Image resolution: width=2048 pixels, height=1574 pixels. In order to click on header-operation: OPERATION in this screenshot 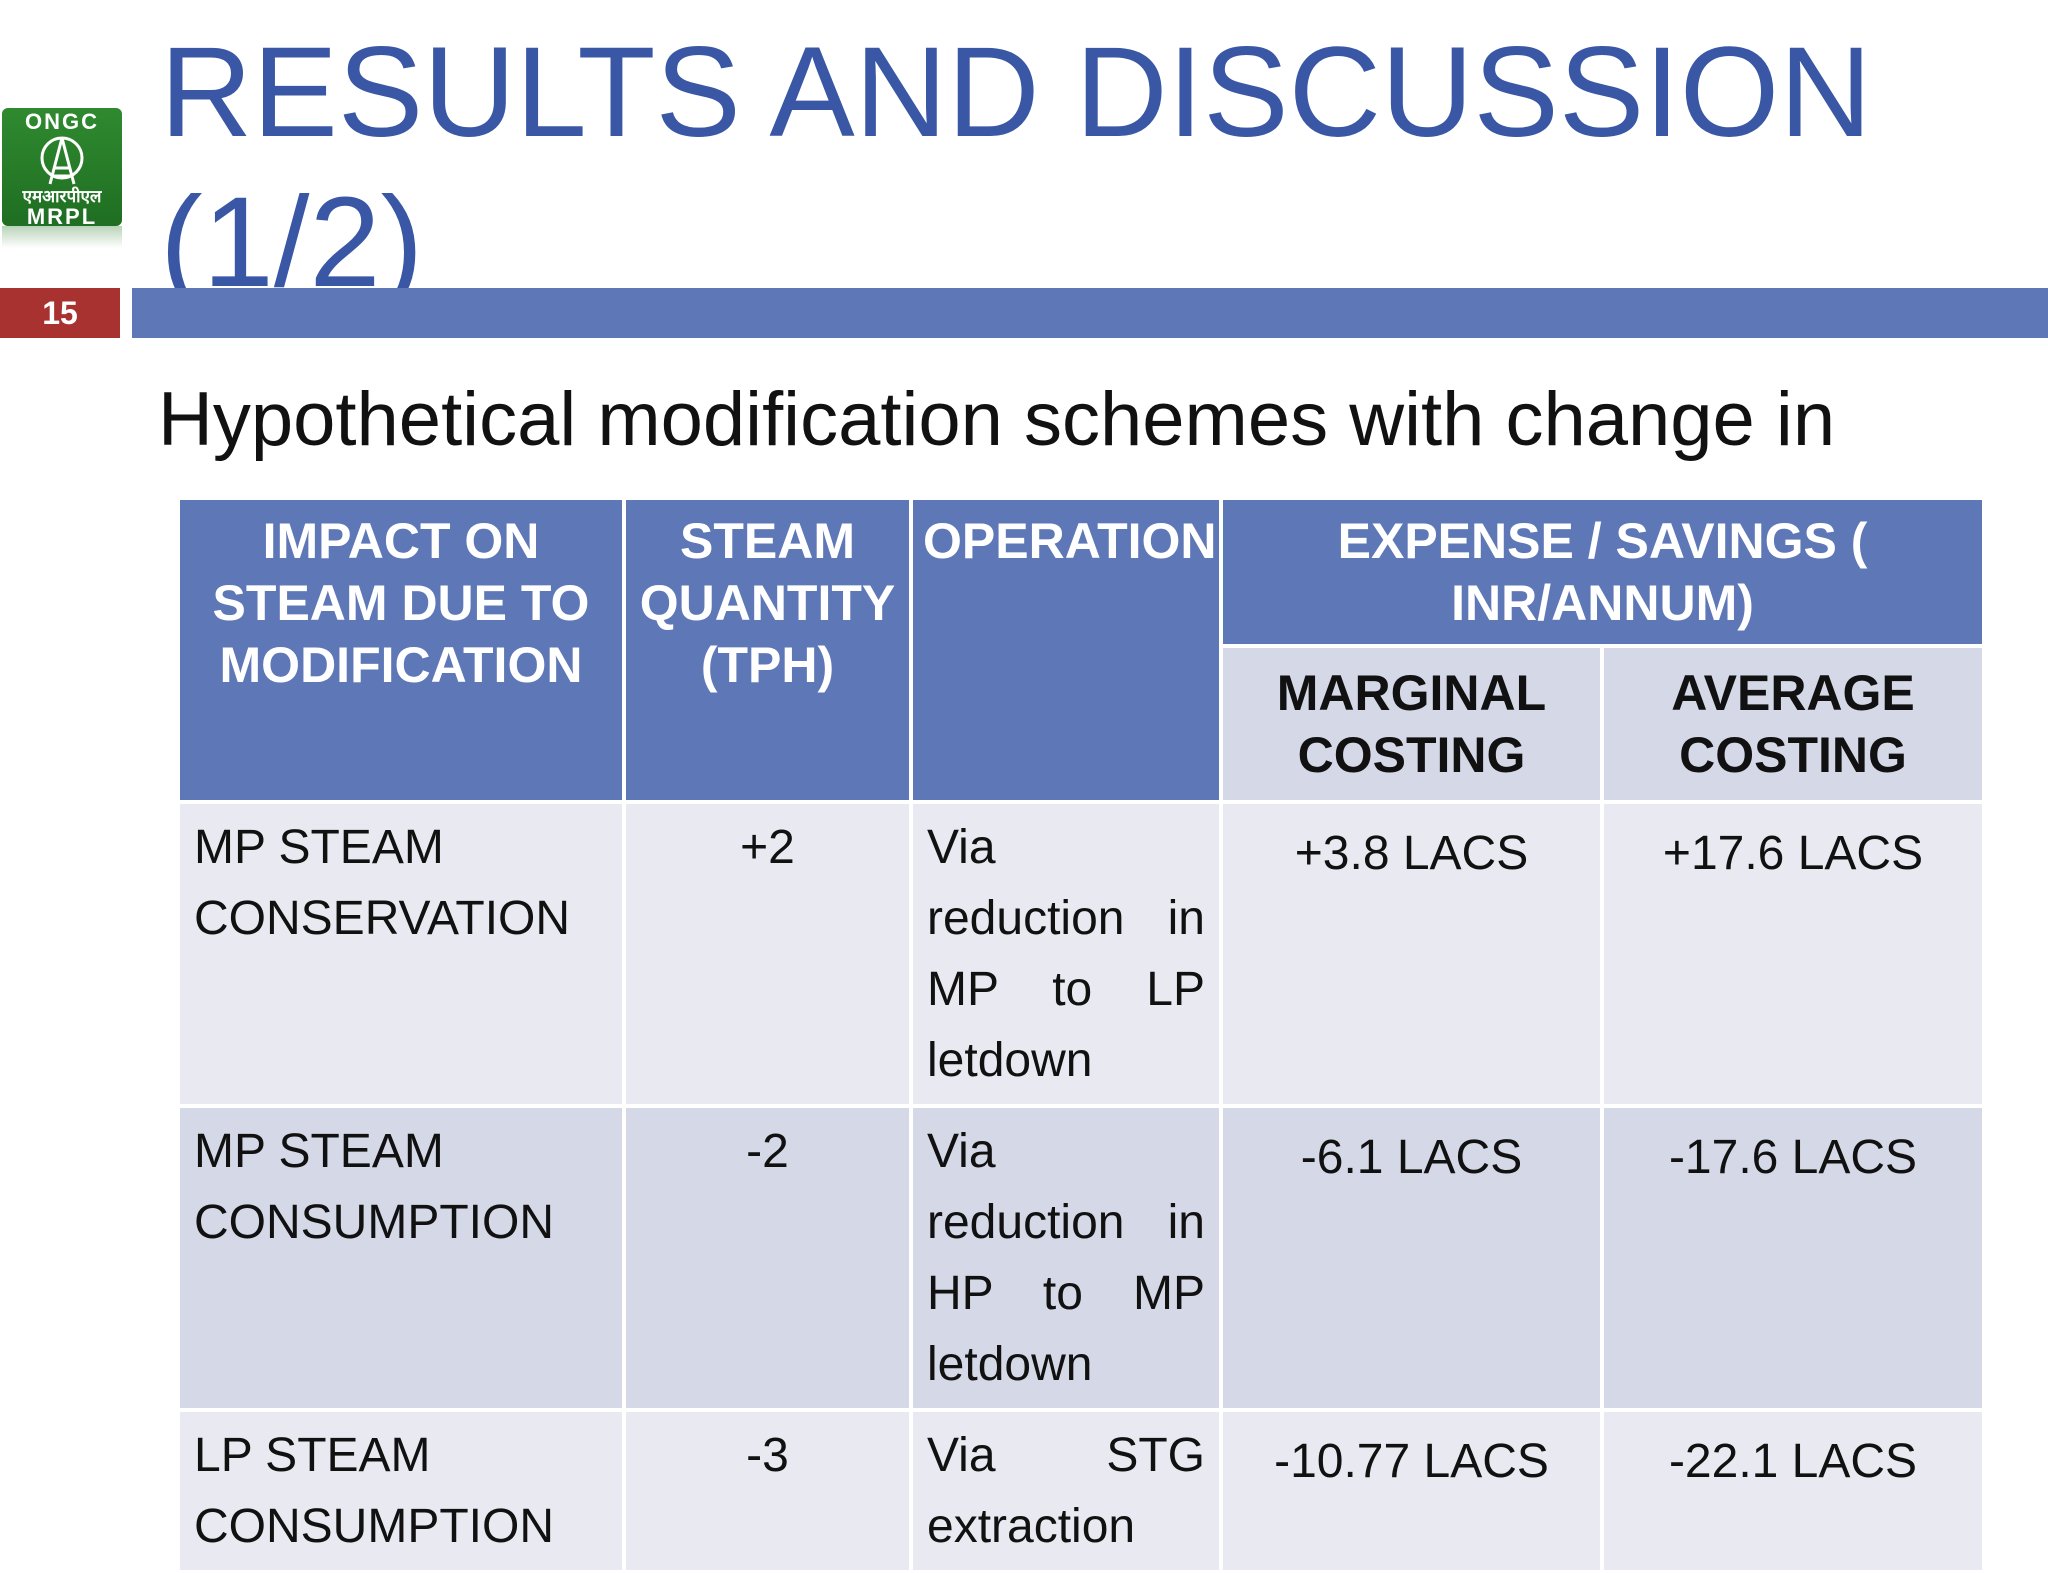, I will do `click(1066, 650)`.